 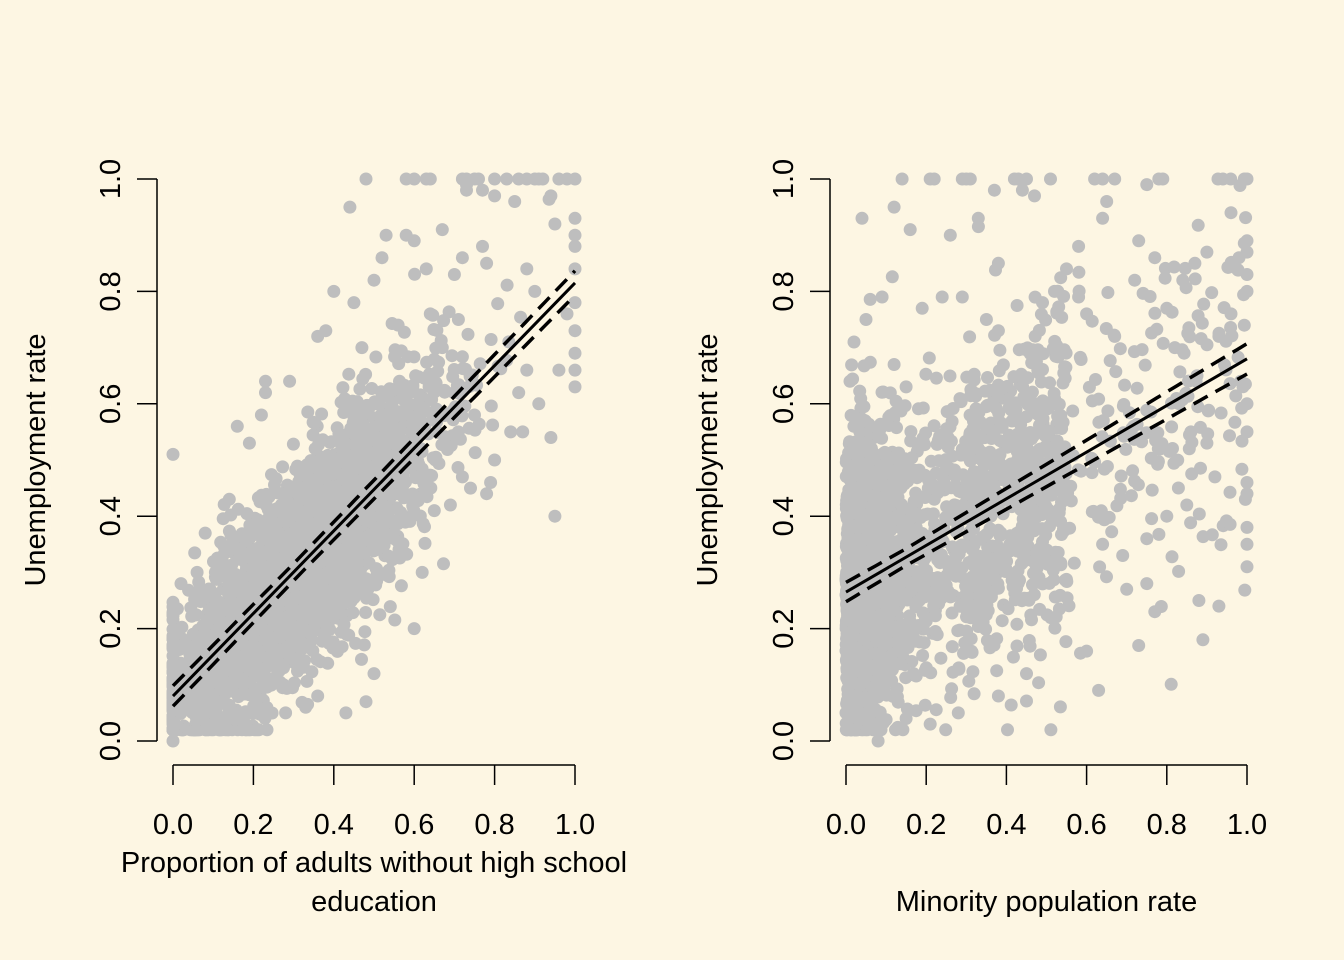 What do you see at coordinates (111, 741) in the screenshot?
I see `y-tick-label: 0.0` at bounding box center [111, 741].